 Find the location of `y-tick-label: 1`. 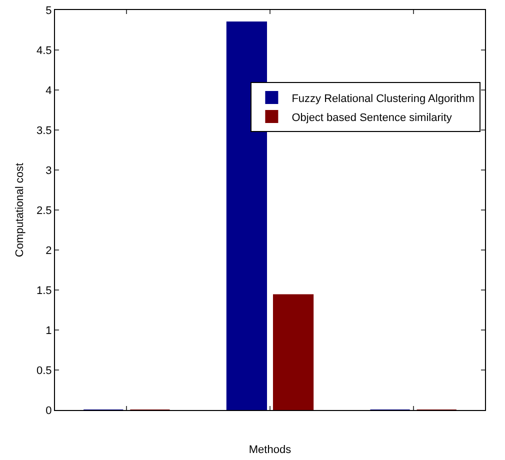

y-tick-label: 1 is located at coordinates (49, 330).